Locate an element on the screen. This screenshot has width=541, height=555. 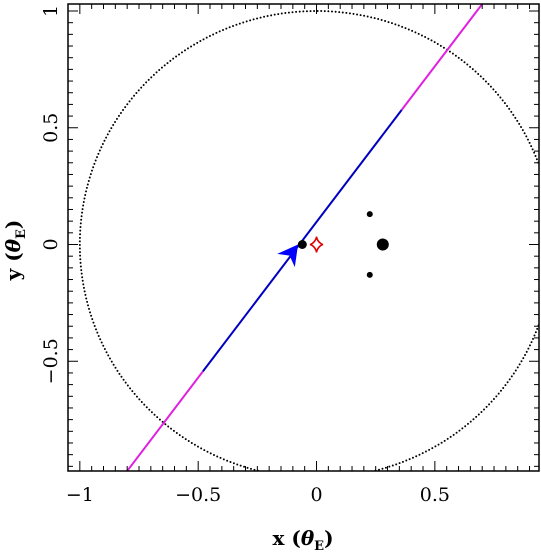
source-arrow-head is located at coordinates (288, 256).